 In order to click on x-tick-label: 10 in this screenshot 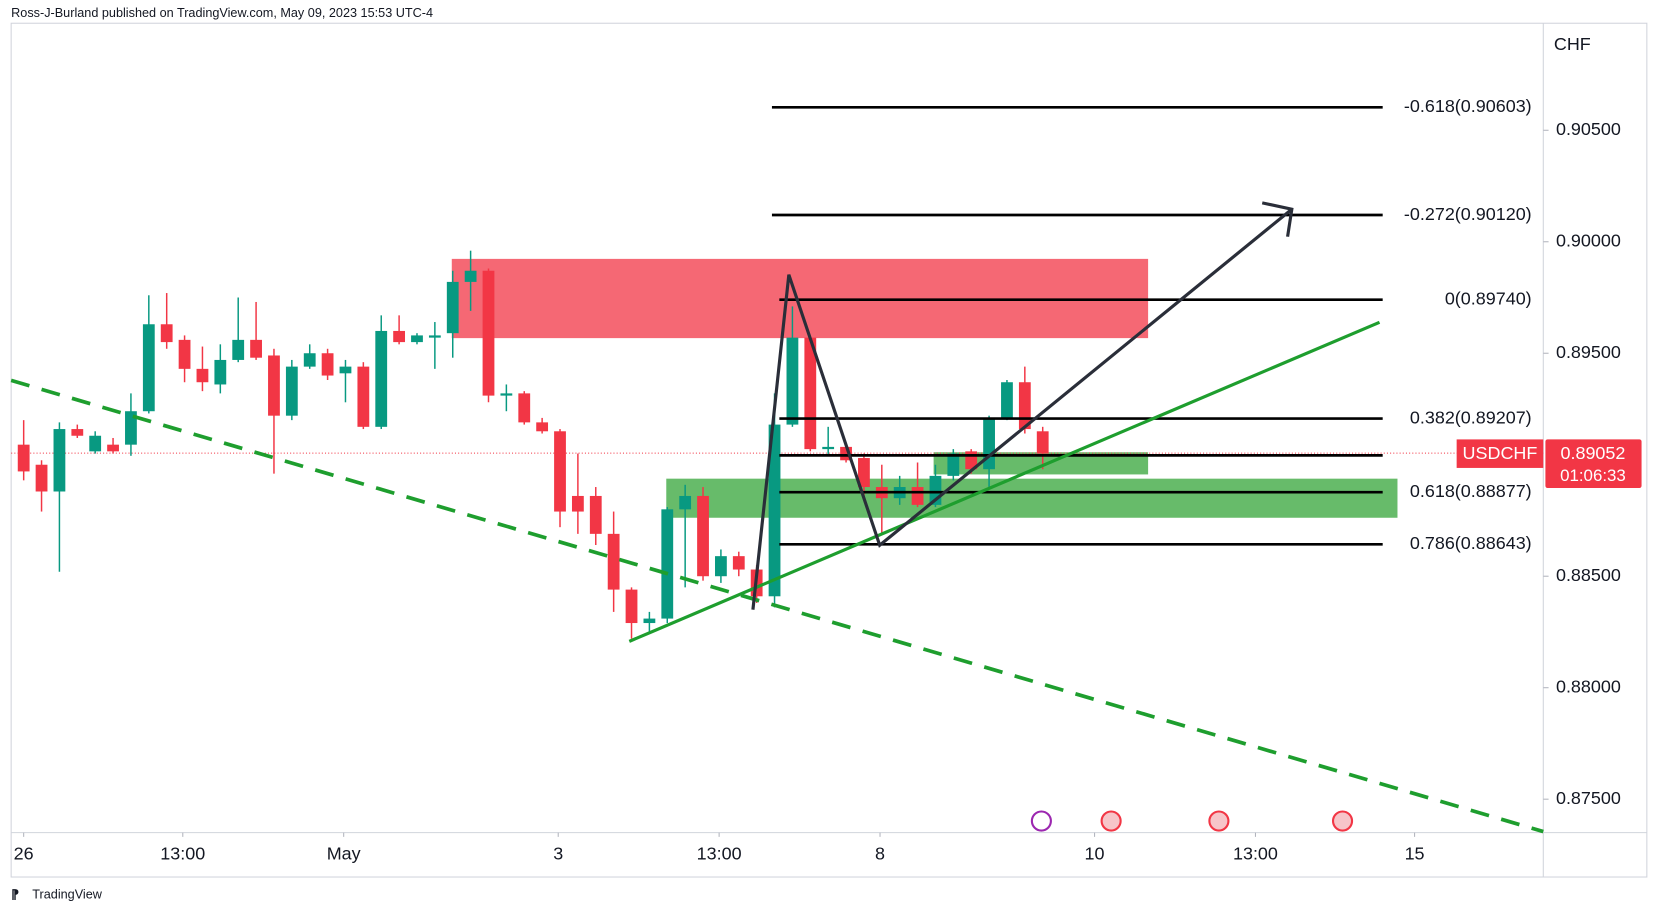, I will do `click(1095, 854)`.